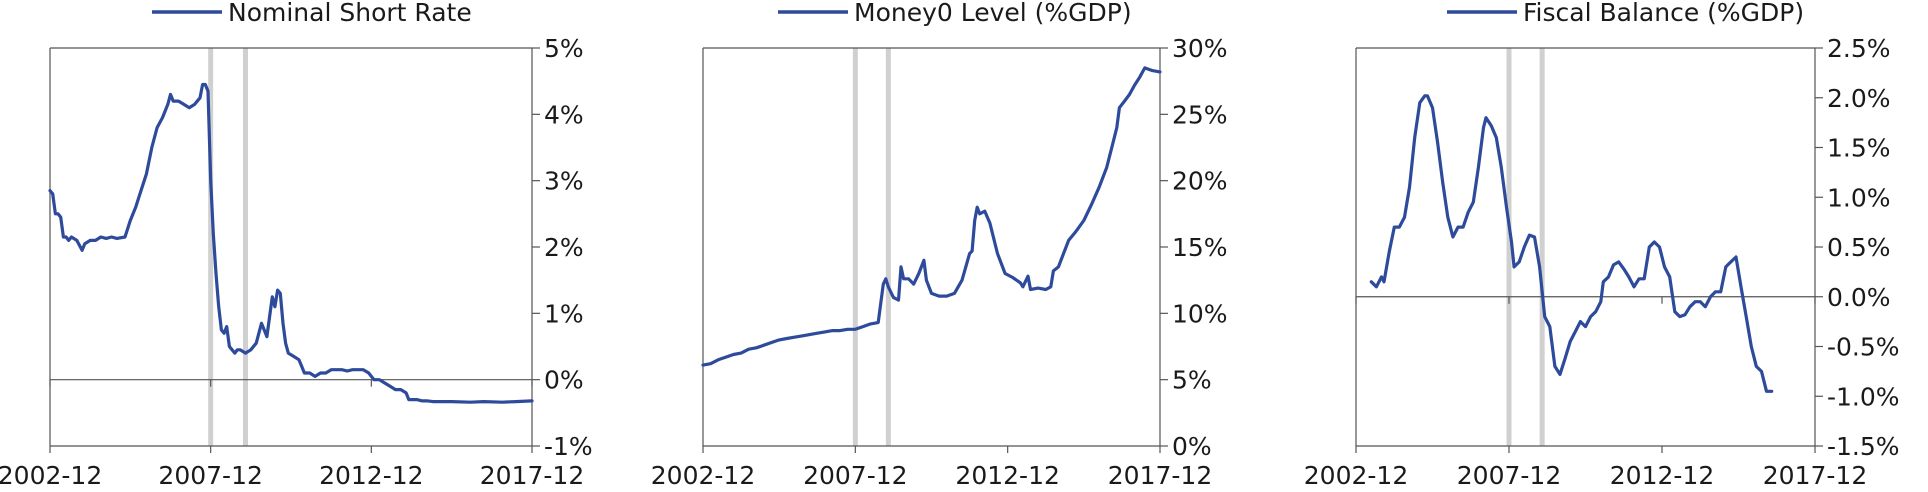  Describe the element at coordinates (564, 114) in the screenshot. I see `y-tick-label: 4%` at that location.